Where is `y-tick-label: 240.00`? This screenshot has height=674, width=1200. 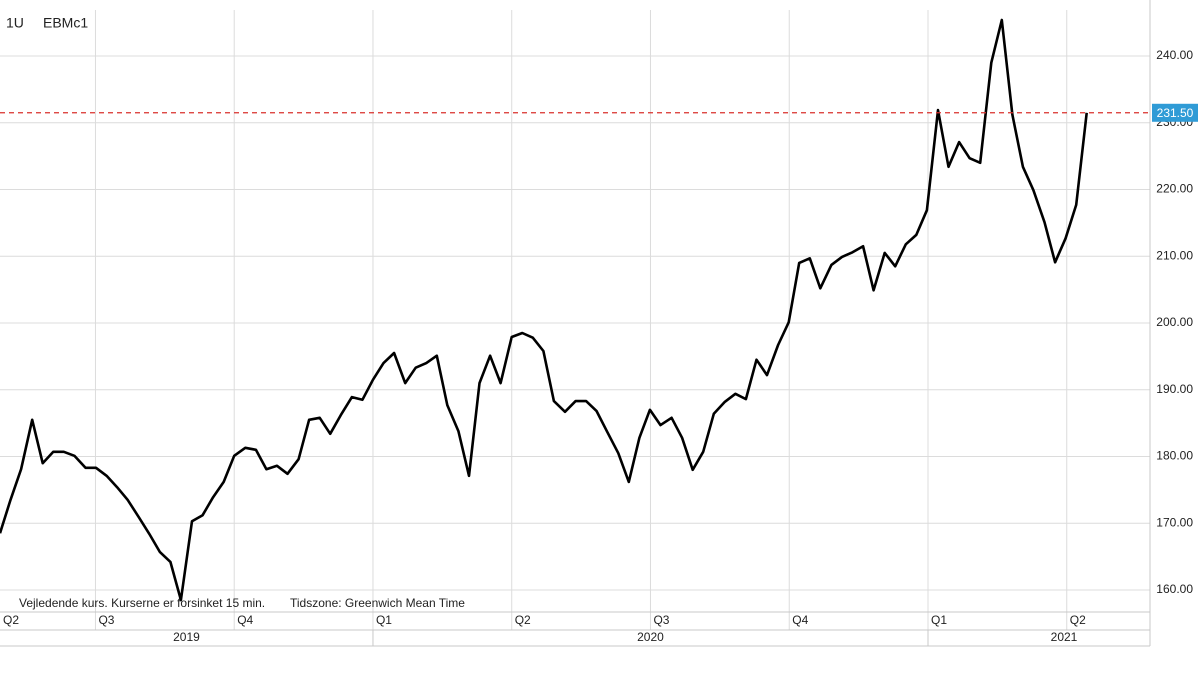
y-tick-label: 240.00 is located at coordinates (1174, 55).